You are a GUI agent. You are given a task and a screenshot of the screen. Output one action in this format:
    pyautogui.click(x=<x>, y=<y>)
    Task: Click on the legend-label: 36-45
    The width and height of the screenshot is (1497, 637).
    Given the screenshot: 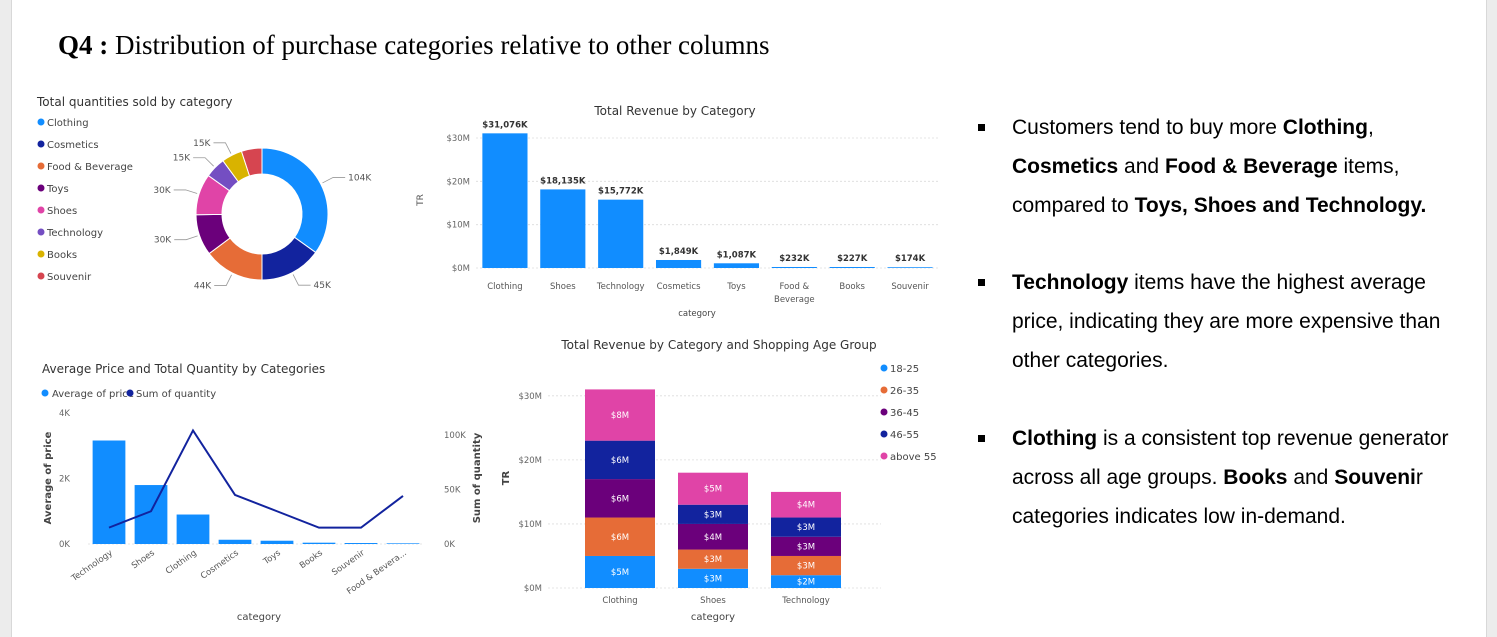 What is the action you would take?
    pyautogui.click(x=904, y=413)
    